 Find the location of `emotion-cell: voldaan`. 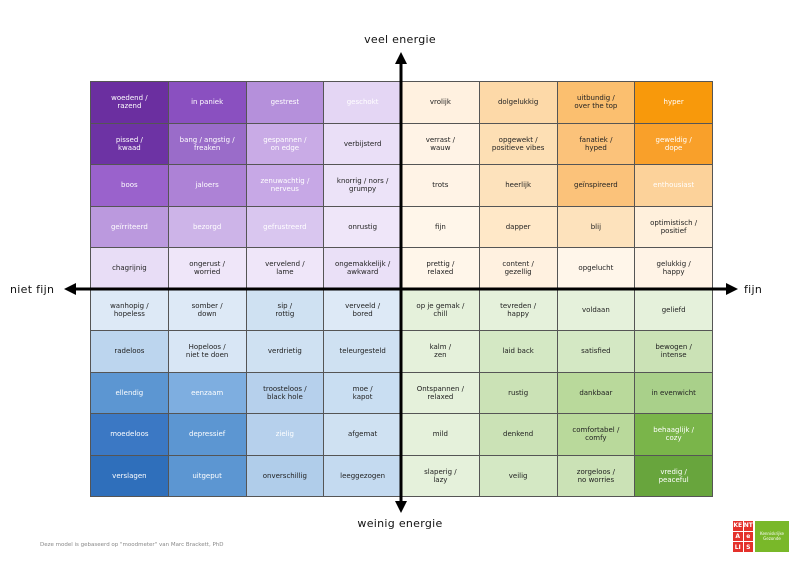

emotion-cell: voldaan is located at coordinates (596, 310).